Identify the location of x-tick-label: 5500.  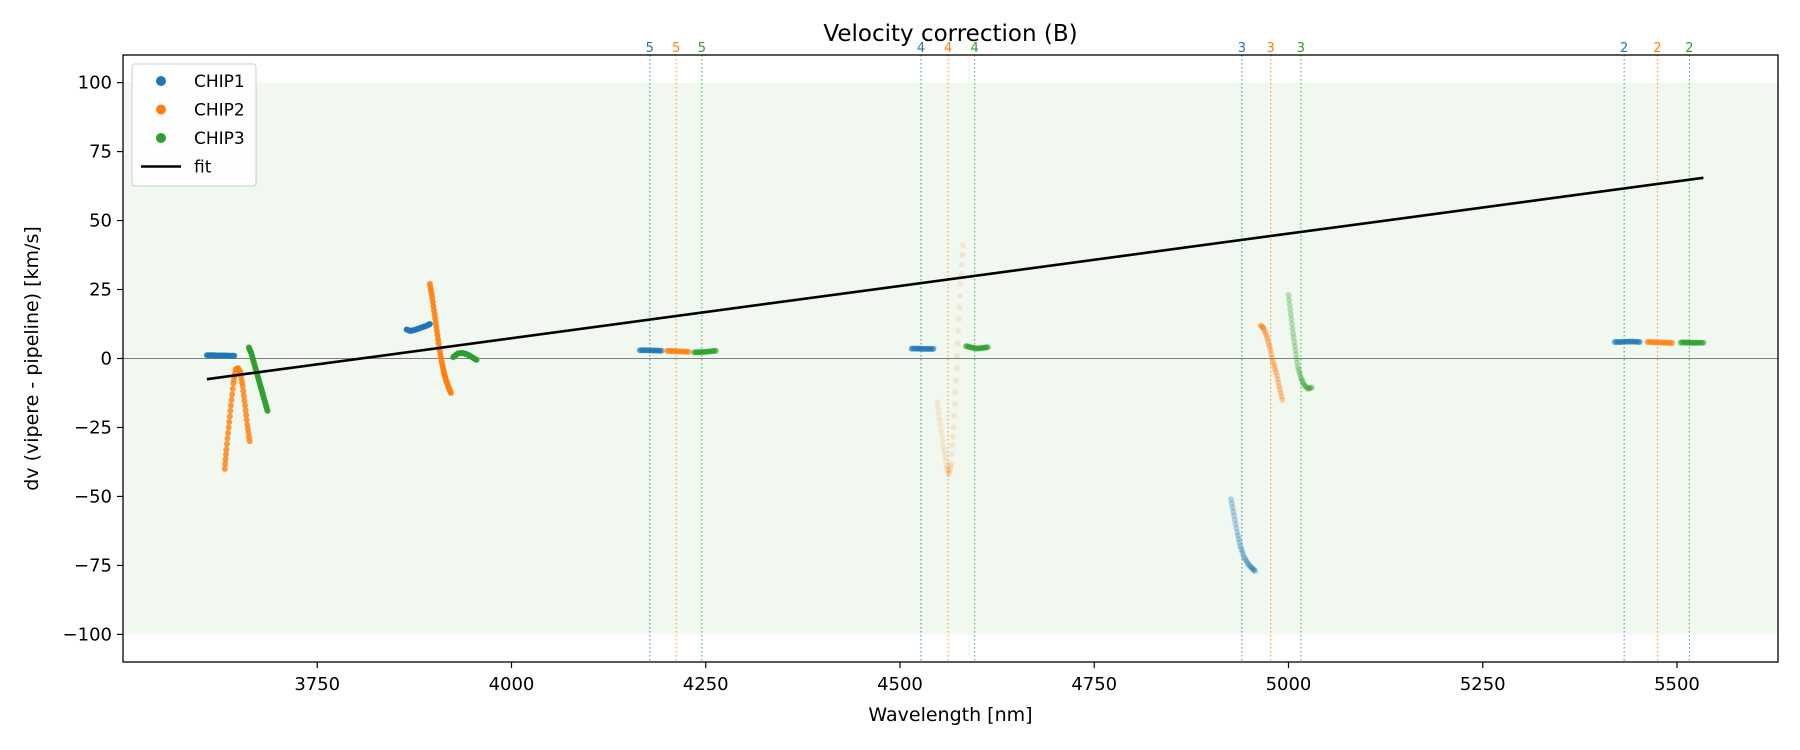
(1677, 684).